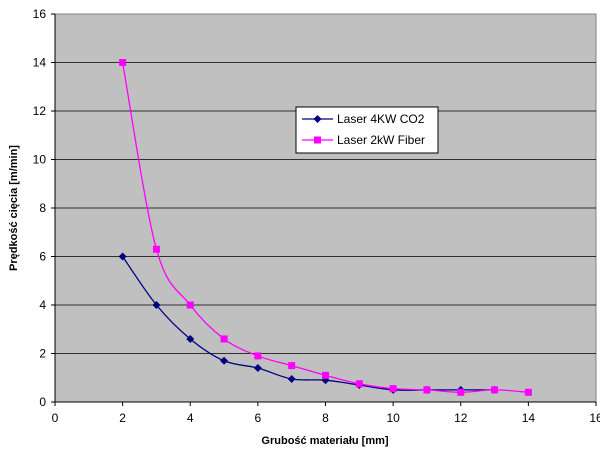  What do you see at coordinates (40, 111) in the screenshot?
I see `y-tick-label: 12` at bounding box center [40, 111].